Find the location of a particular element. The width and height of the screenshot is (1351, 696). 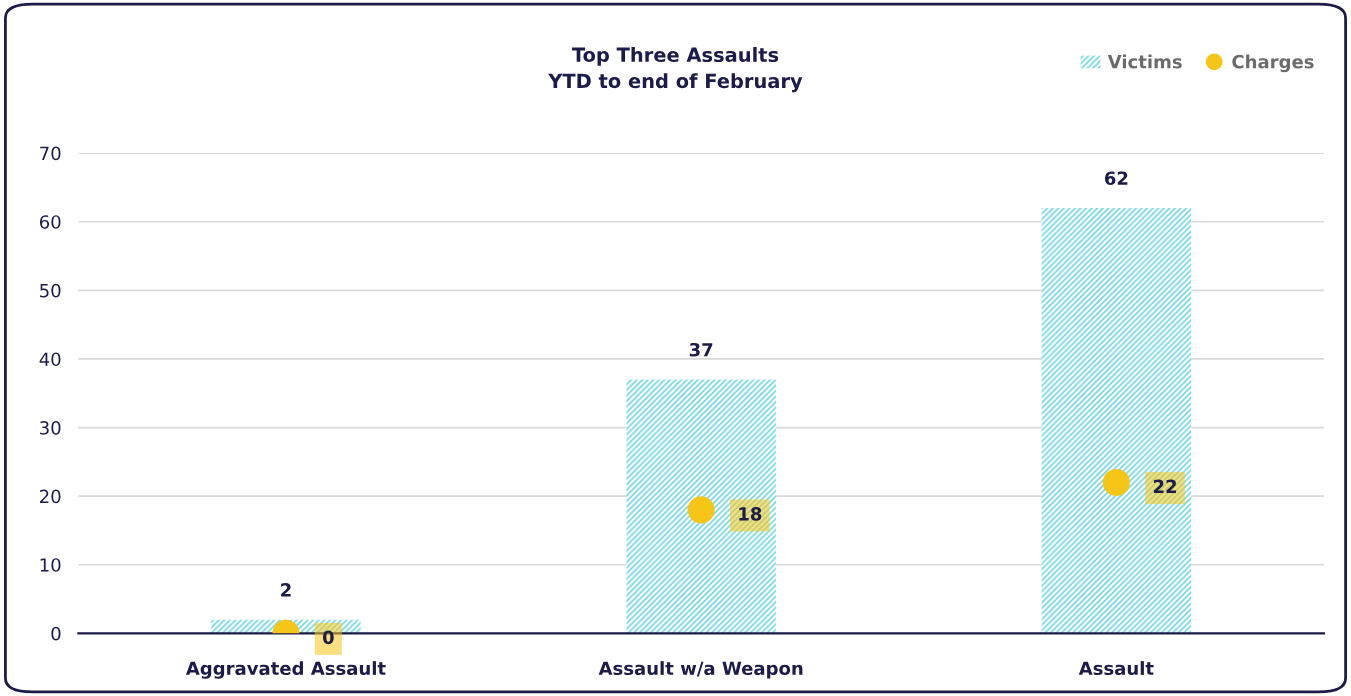

legend-label: Victims is located at coordinates (1144, 61).